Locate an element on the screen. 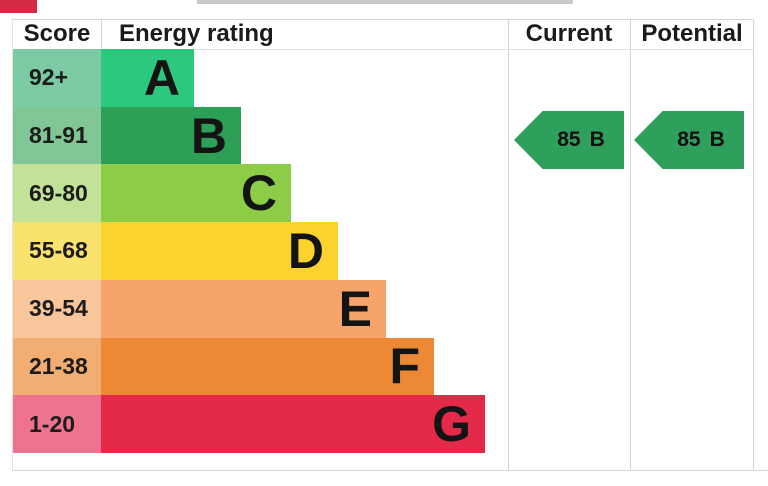 This screenshot has height=486, width=768. rating-row: 55-68 D is located at coordinates (383, 251).